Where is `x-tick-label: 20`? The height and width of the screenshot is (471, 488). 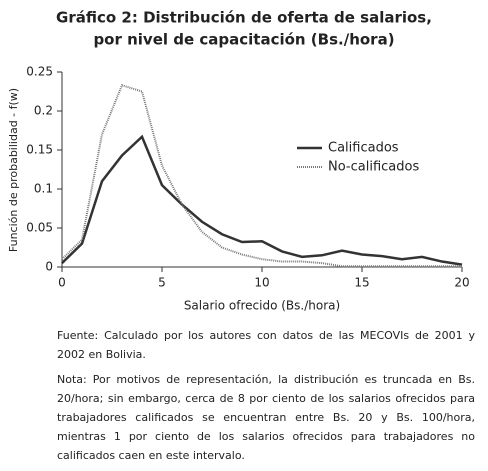
x-tick-label: 20 is located at coordinates (461, 283).